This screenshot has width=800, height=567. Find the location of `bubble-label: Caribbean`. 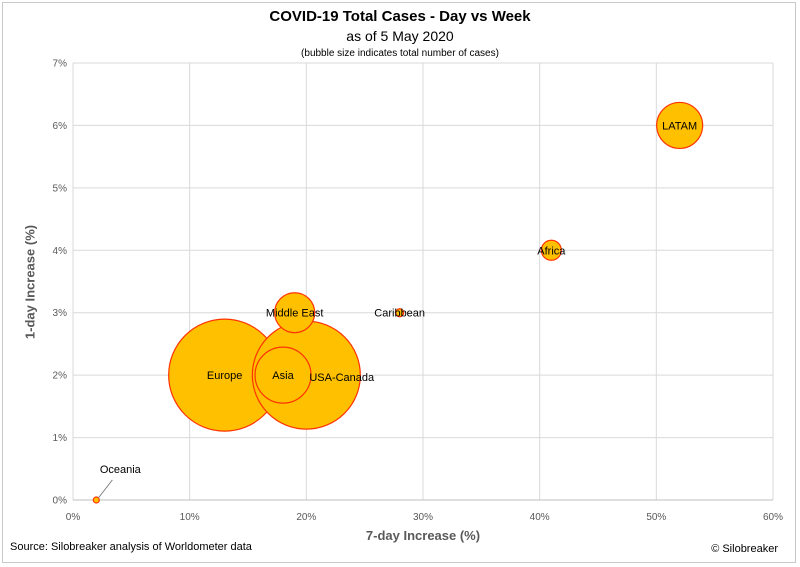

bubble-label: Caribbean is located at coordinates (399, 314).